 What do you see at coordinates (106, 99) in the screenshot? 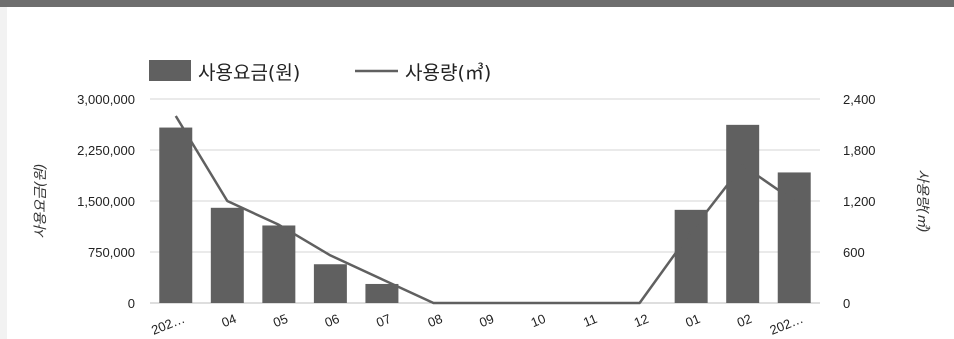
I see `y-tick-label: 3,000,000` at bounding box center [106, 99].